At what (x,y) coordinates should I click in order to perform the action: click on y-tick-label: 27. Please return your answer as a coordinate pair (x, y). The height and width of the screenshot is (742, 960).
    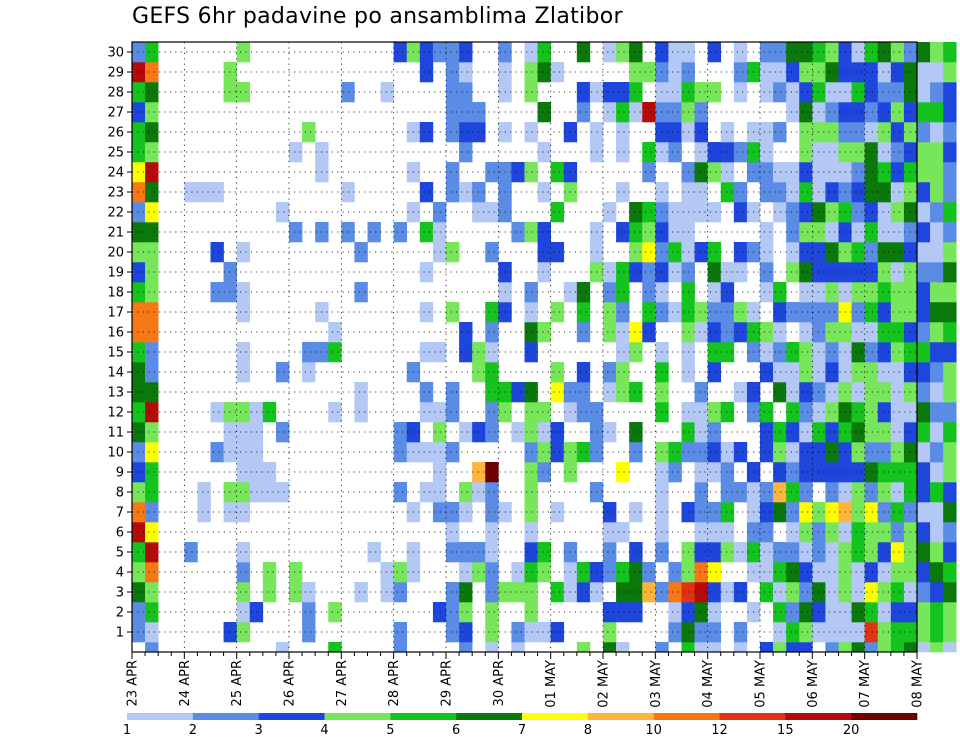
    Looking at the image, I should click on (115, 113).